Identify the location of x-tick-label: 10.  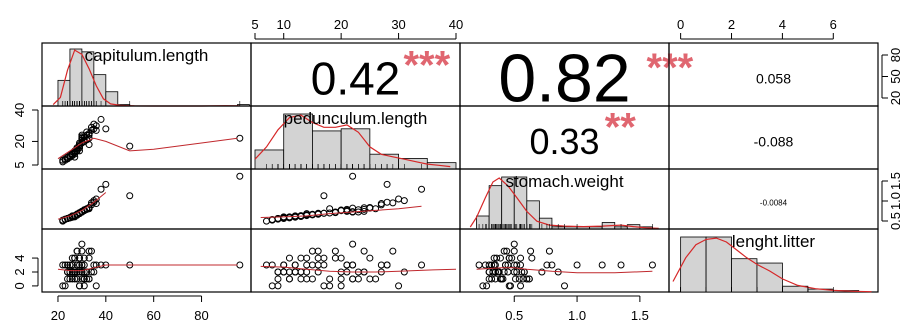
(283, 24).